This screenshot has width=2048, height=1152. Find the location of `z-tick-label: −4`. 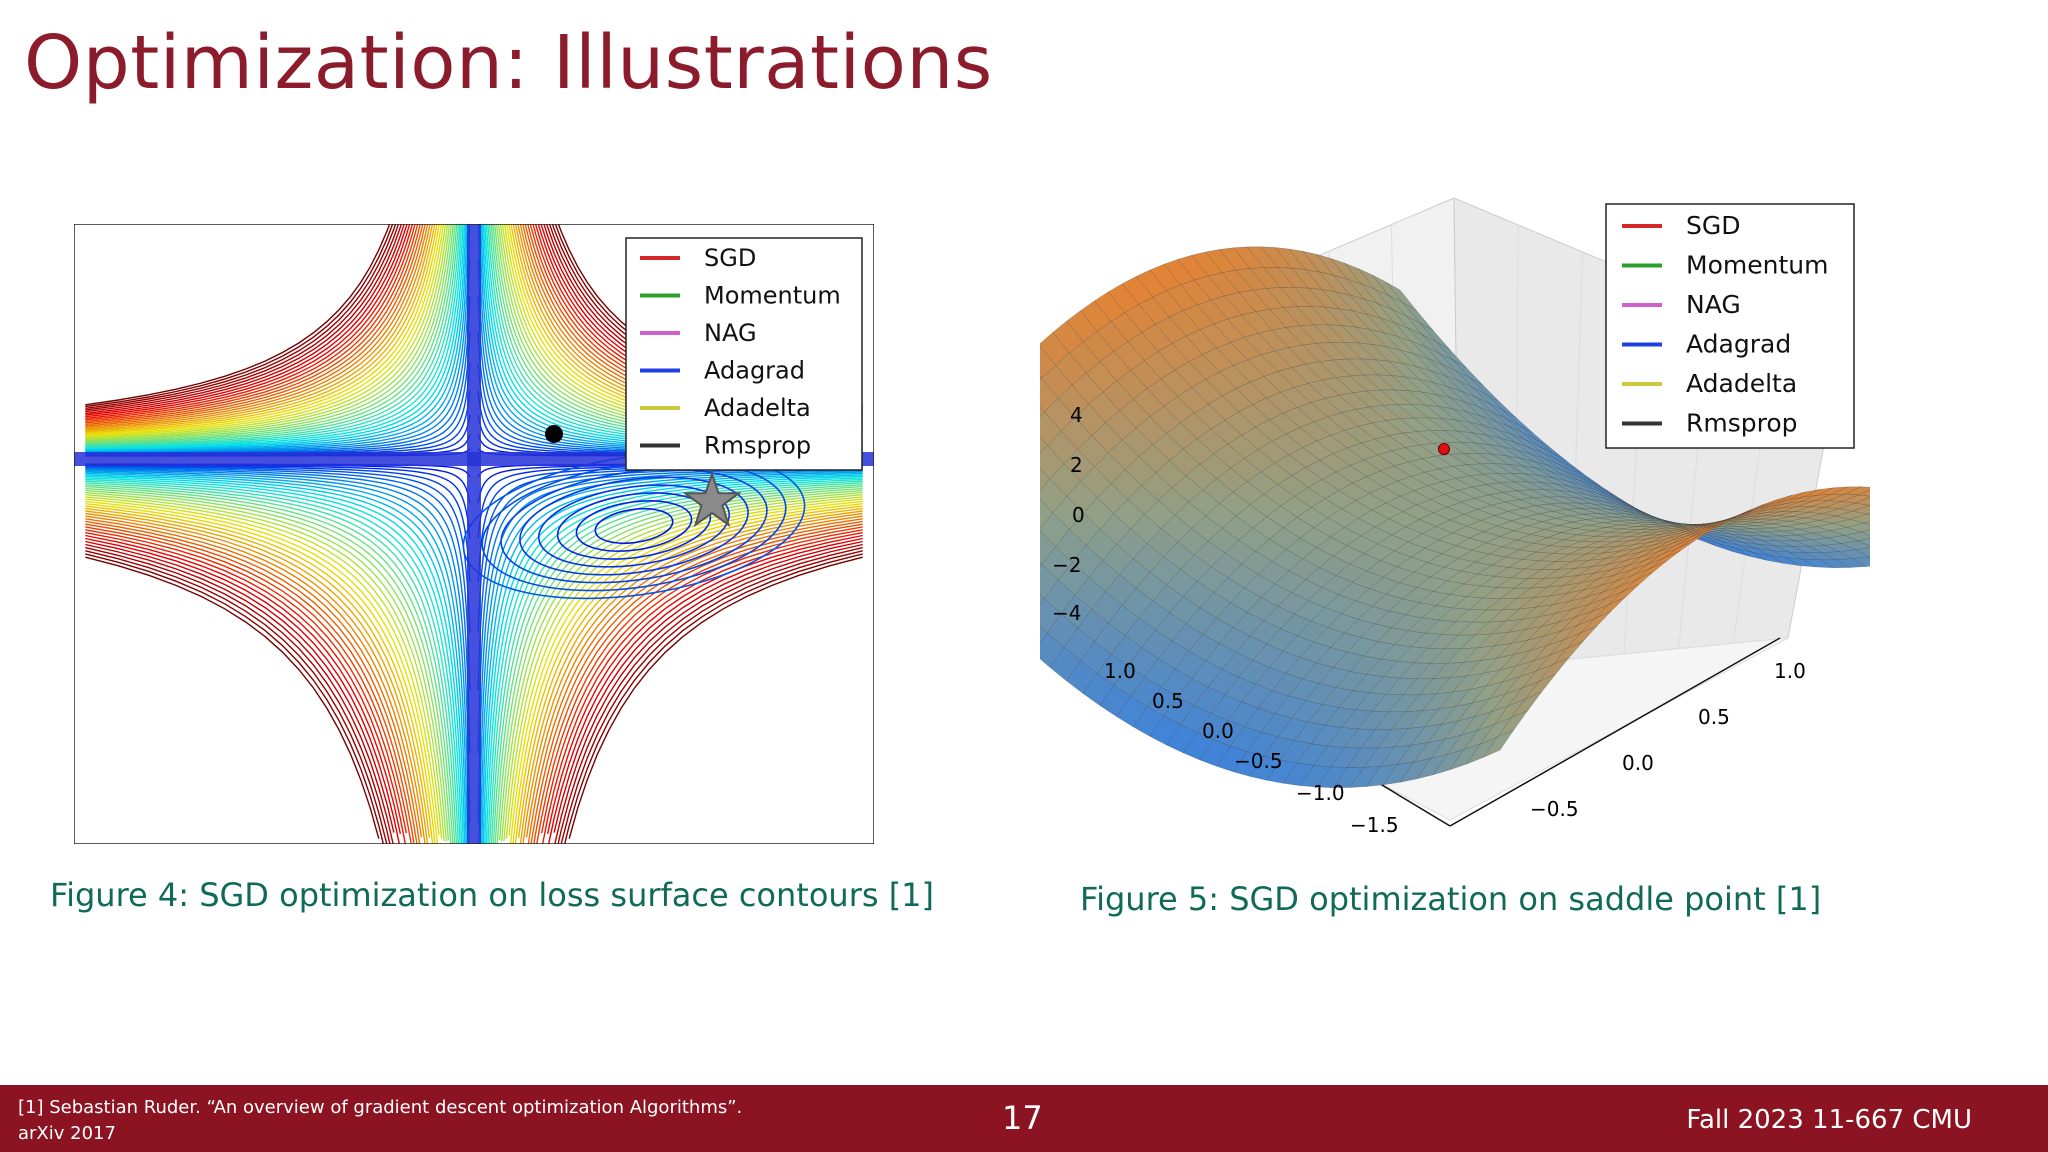

z-tick-label: −4 is located at coordinates (1066, 613).